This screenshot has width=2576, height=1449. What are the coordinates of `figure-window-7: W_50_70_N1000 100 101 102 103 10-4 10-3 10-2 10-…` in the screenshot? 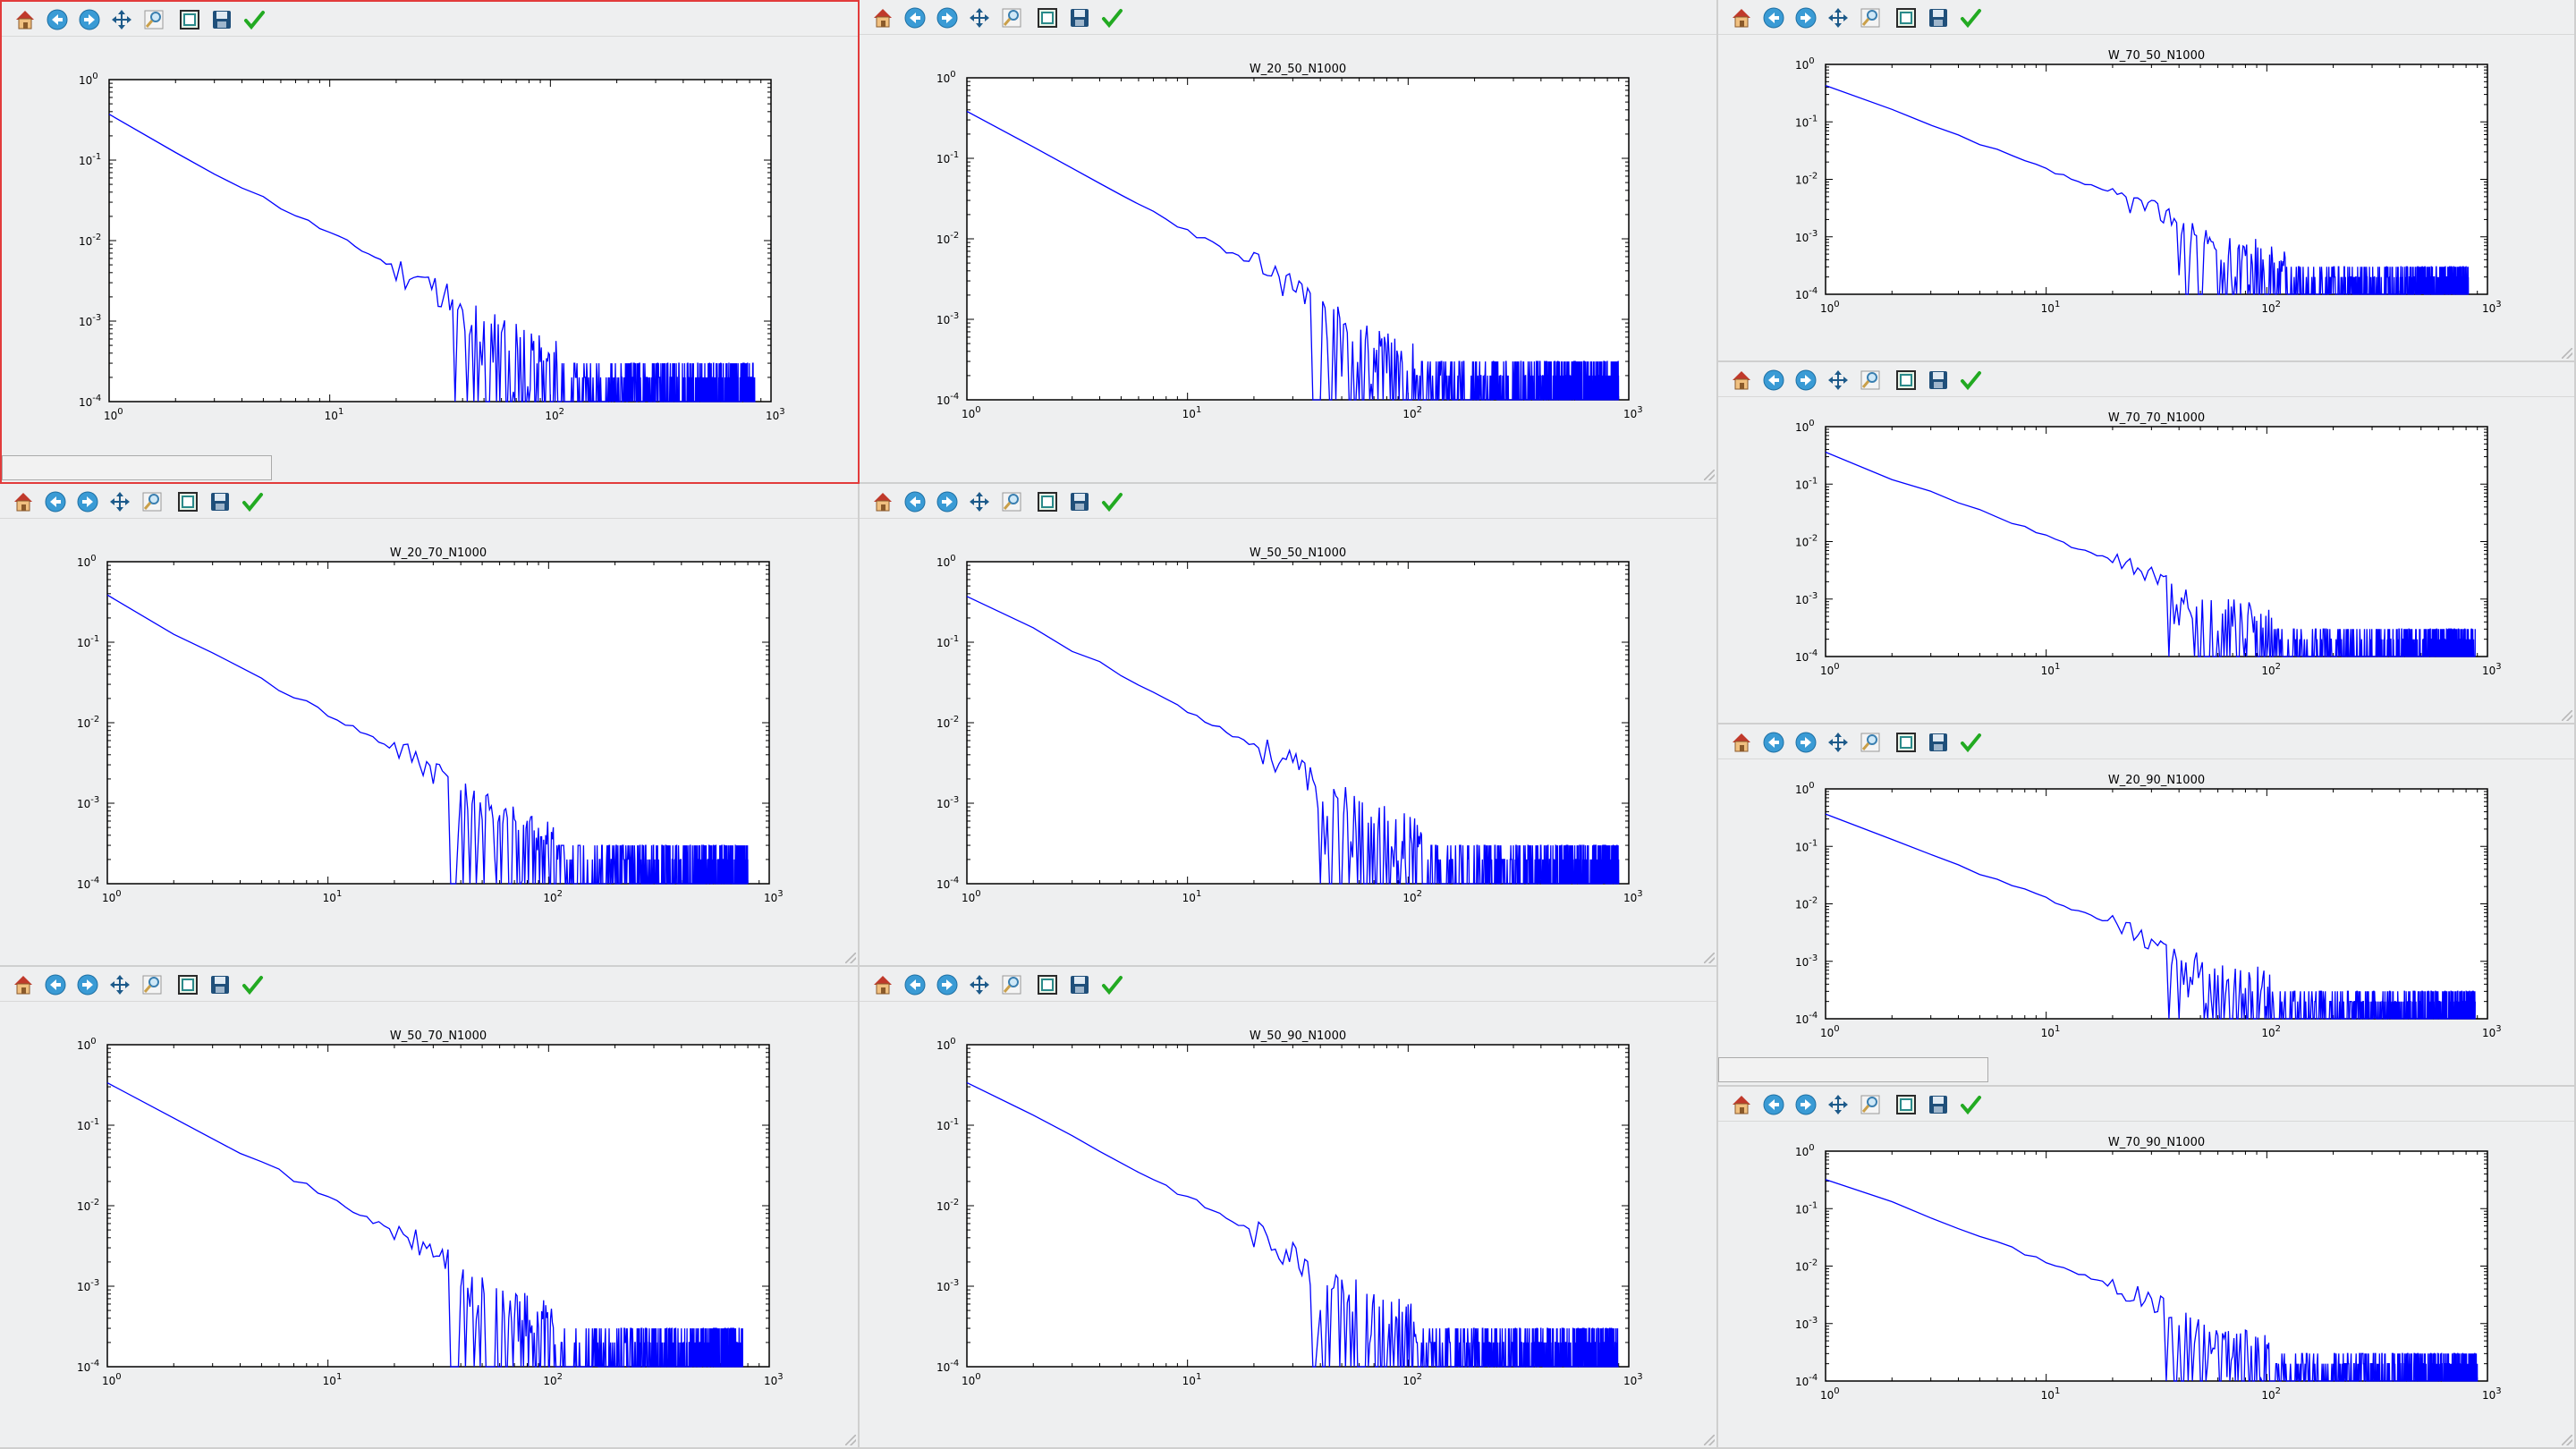 It's located at (430, 1208).